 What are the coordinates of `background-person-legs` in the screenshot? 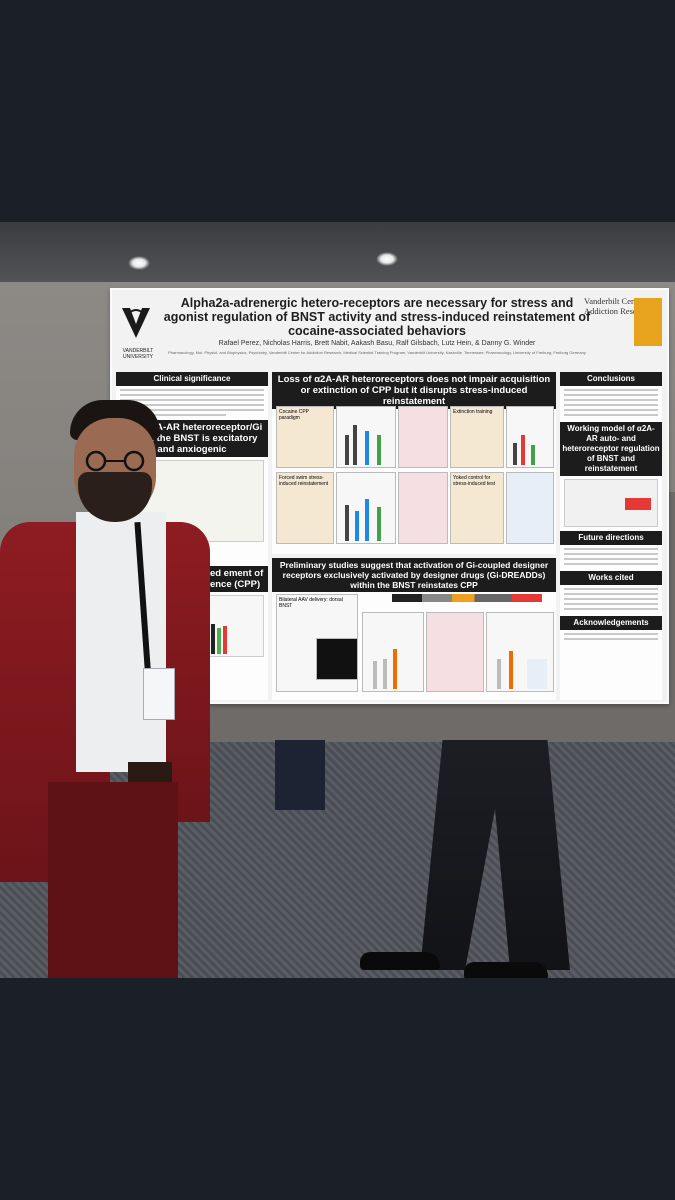 It's located at (300, 775).